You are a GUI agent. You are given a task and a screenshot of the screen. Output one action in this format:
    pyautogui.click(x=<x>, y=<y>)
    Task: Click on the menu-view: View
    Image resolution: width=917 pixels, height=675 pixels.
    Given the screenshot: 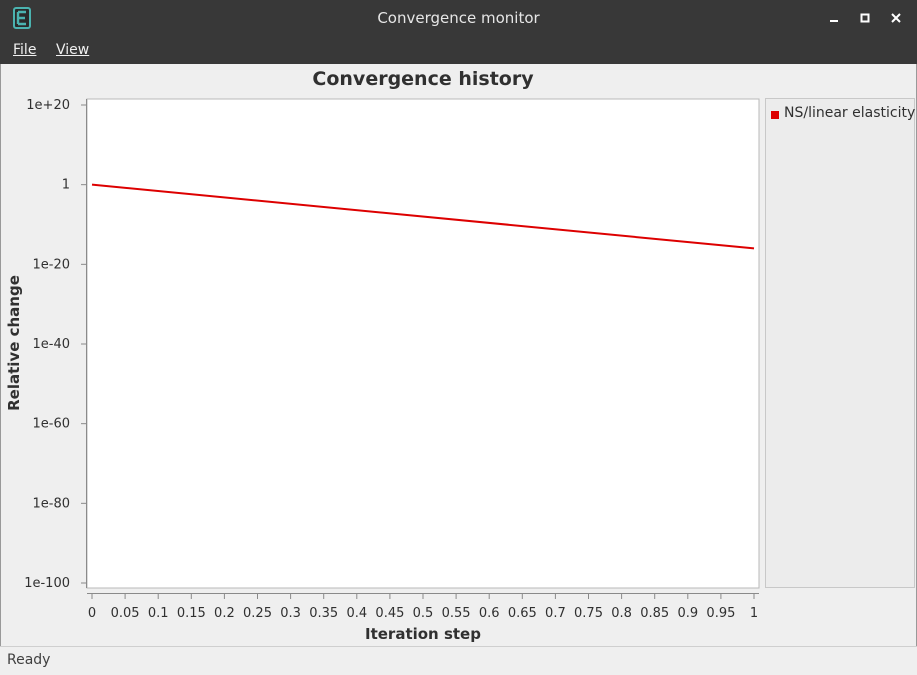 What is the action you would take?
    pyautogui.click(x=72, y=50)
    